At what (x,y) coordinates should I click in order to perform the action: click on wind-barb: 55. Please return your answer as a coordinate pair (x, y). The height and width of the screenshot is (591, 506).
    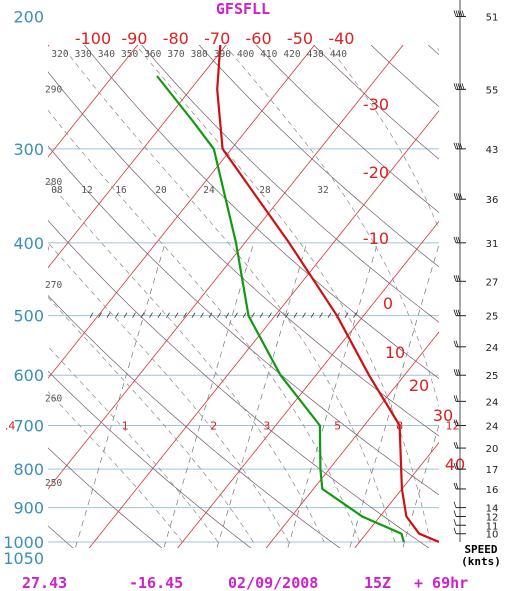
    Looking at the image, I should click on (476, 89).